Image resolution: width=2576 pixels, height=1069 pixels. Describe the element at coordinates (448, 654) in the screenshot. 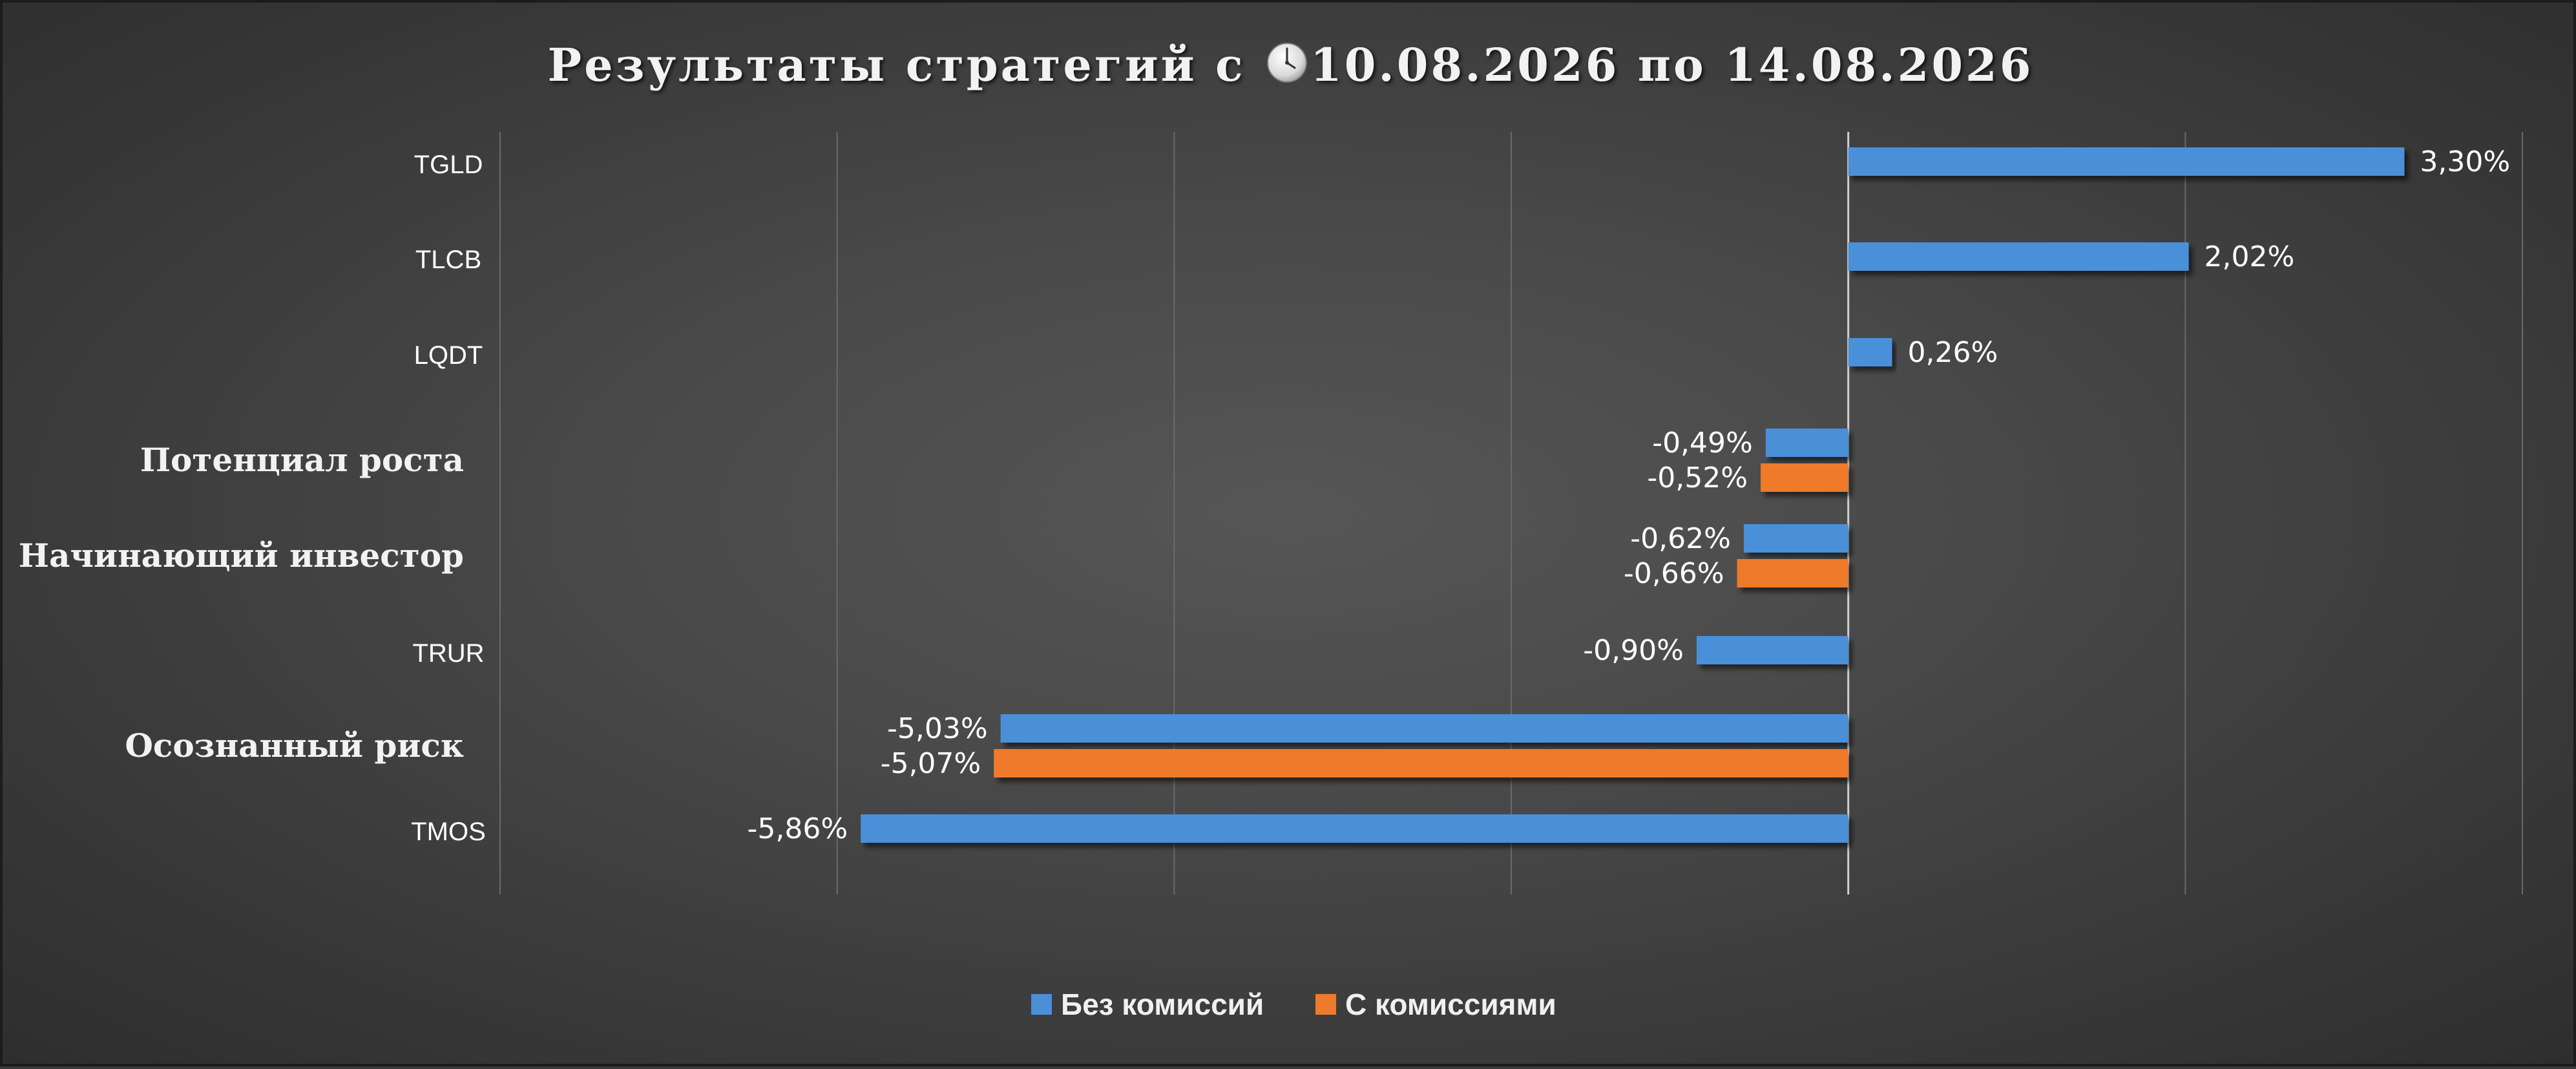

I see `category-label-5: TRUR` at that location.